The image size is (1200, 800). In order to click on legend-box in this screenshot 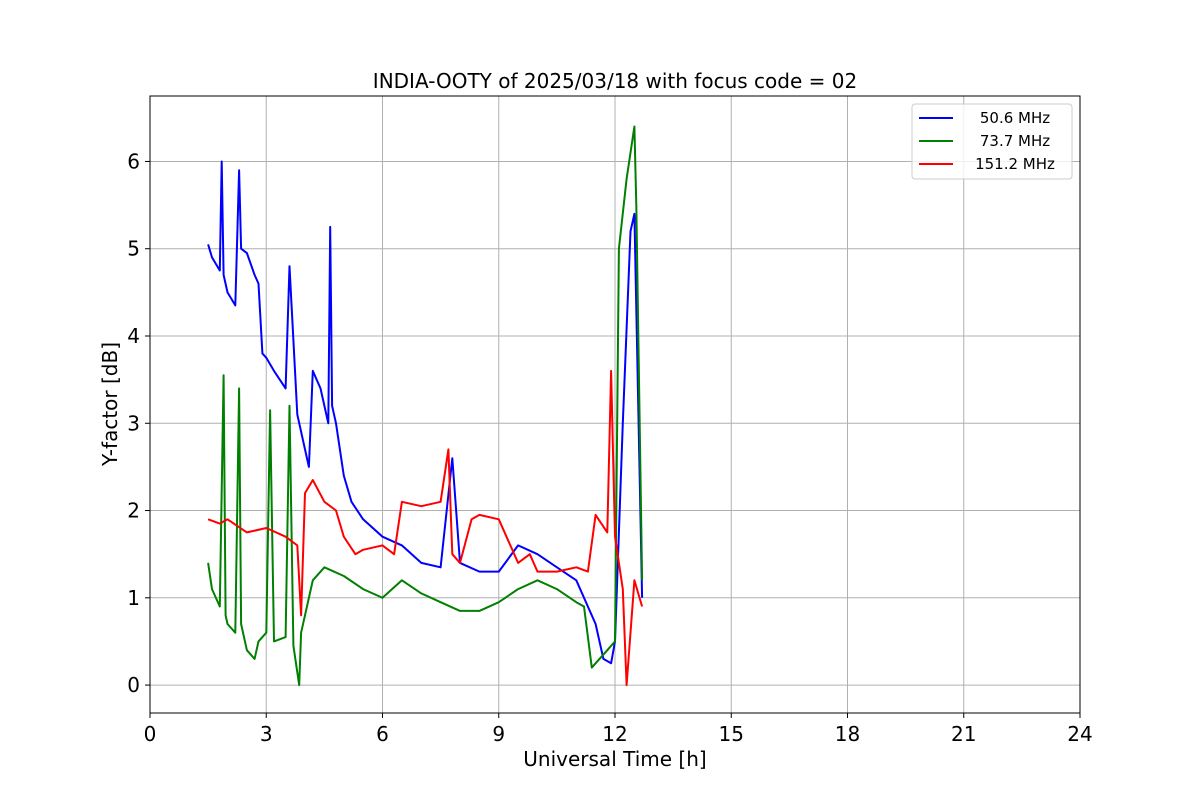, I will do `click(992, 141)`.